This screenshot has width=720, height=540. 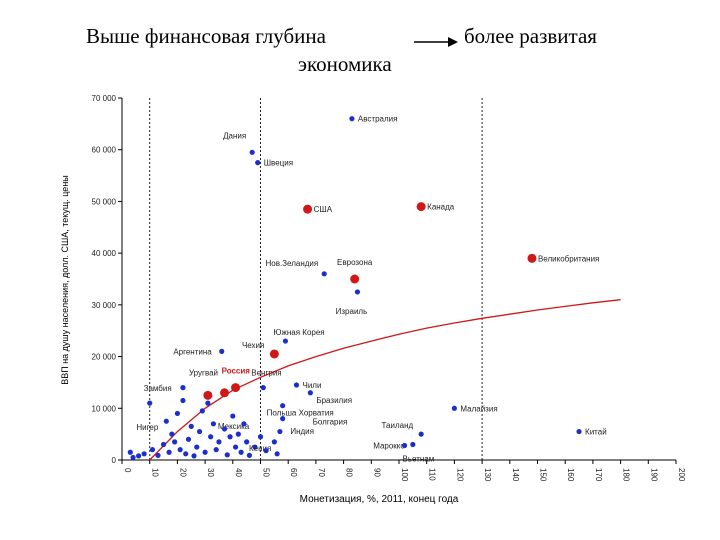 What do you see at coordinates (291, 263) in the screenshot?
I see `point-label: Нов.Зеландия` at bounding box center [291, 263].